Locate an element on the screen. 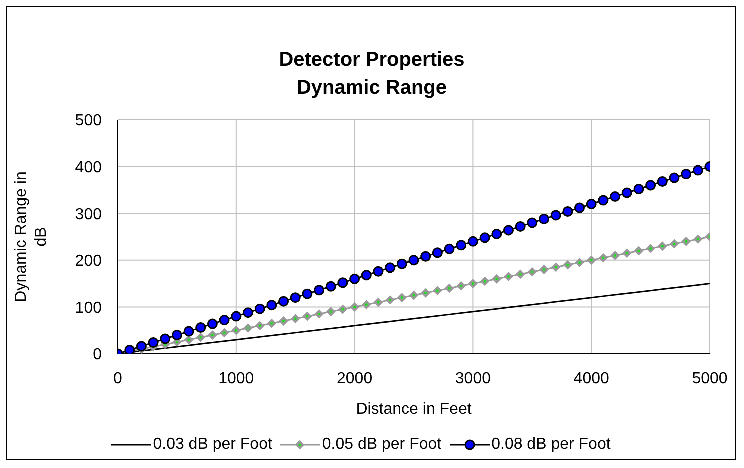 The height and width of the screenshot is (468, 744). chart-title: Detector Properties is located at coordinates (372, 60).